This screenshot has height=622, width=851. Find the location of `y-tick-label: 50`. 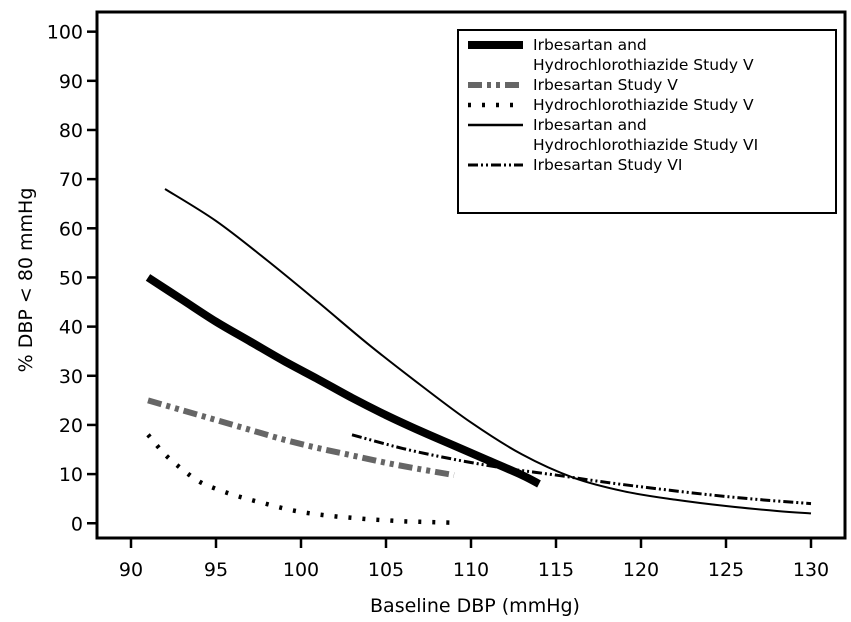

y-tick-label: 50 is located at coordinates (71, 278).